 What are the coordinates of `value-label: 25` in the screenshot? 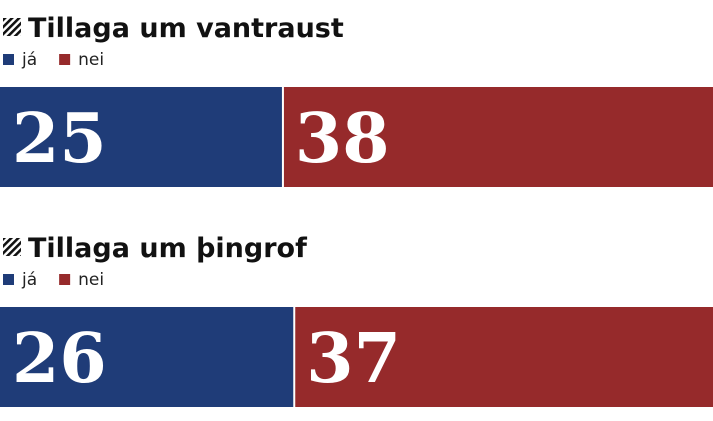 It's located at (59, 139).